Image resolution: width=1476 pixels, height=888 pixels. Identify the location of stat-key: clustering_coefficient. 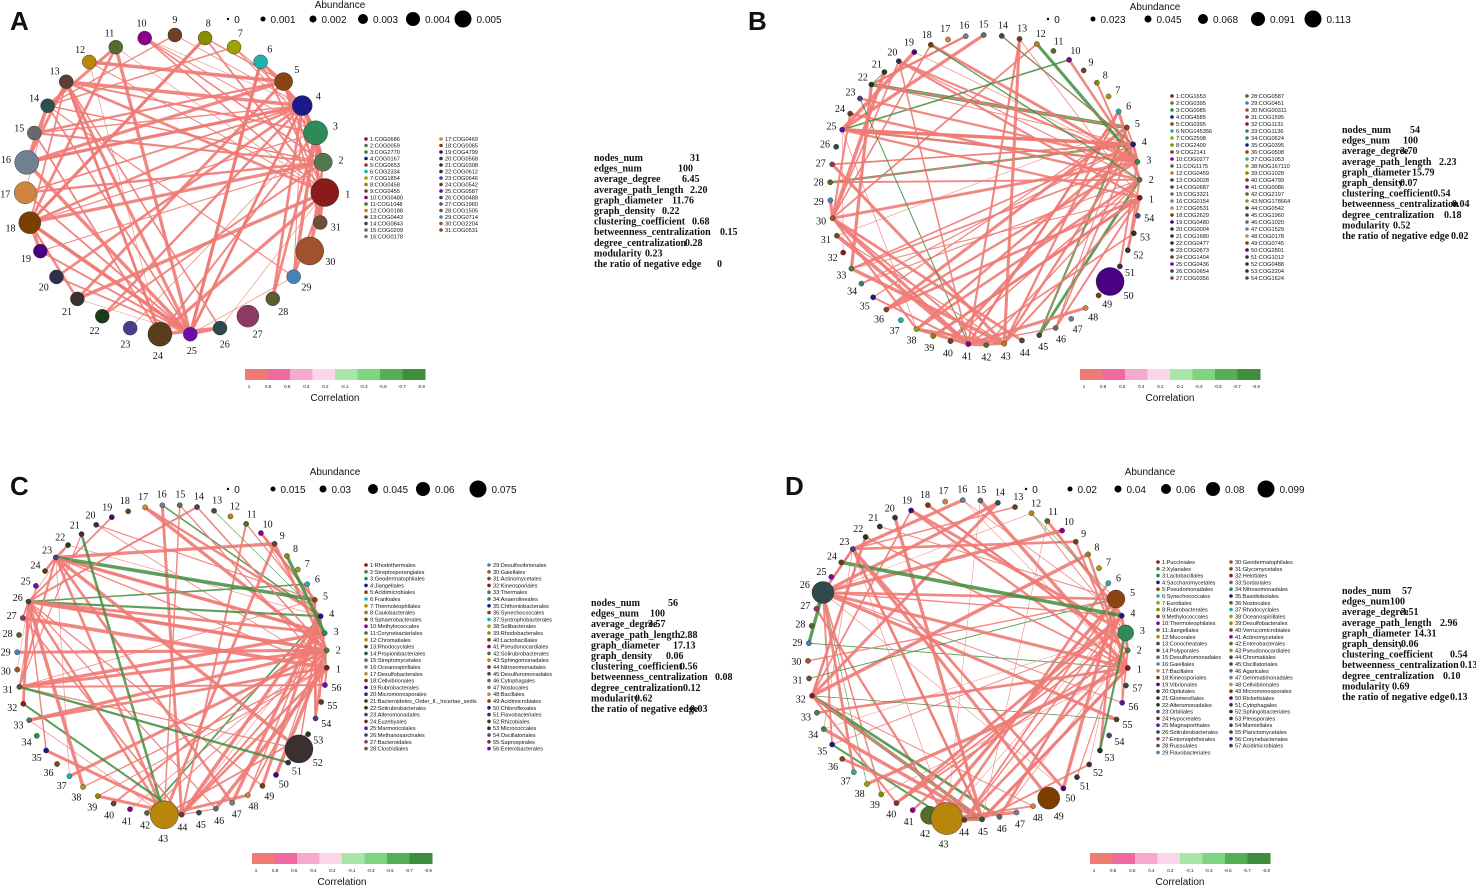
(640, 222).